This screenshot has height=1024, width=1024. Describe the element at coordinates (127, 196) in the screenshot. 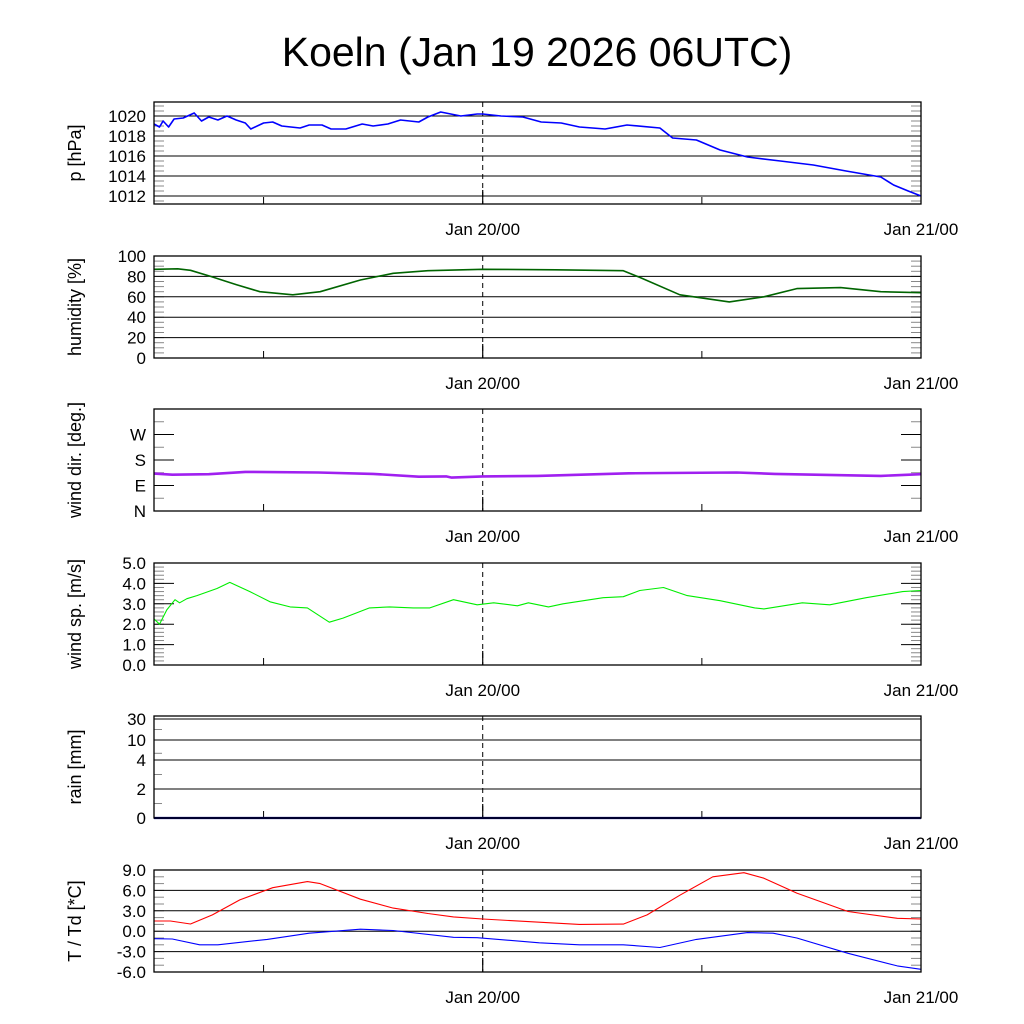

I see `y-tick-label: 1012` at that location.